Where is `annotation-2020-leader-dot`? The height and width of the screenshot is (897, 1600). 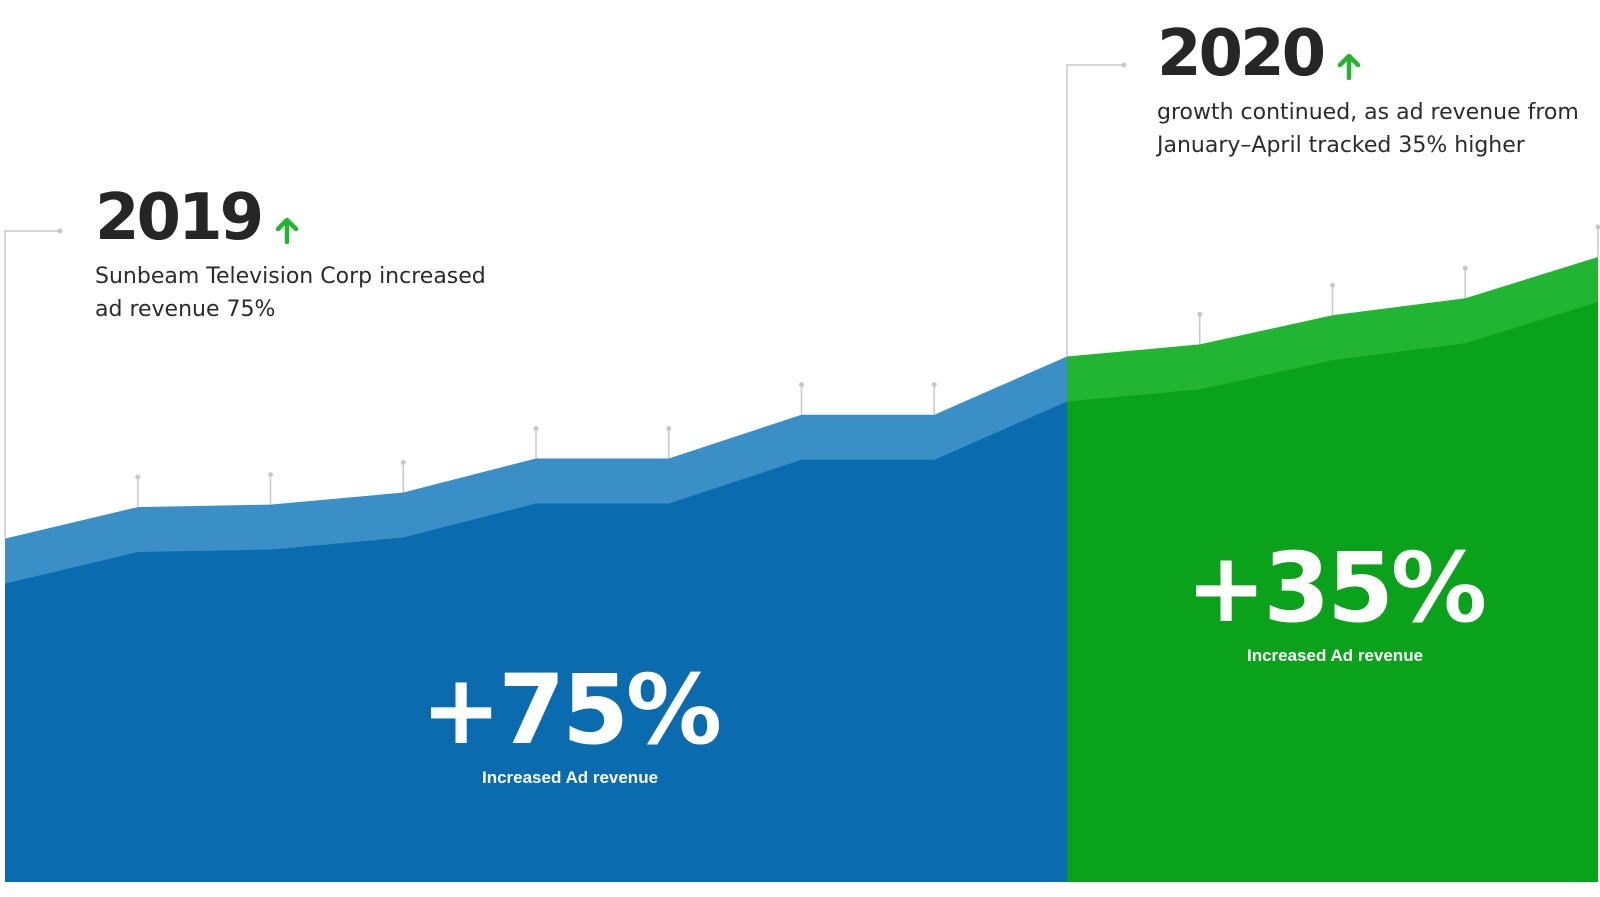
annotation-2020-leader-dot is located at coordinates (1124, 65).